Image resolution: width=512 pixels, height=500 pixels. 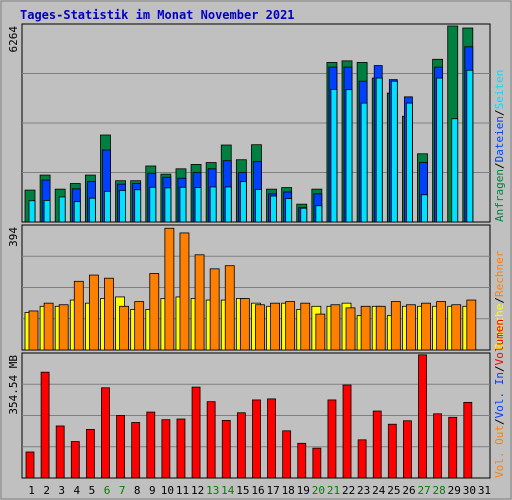 I want to click on legend-rechner: Rechner, so click(x=499, y=273).